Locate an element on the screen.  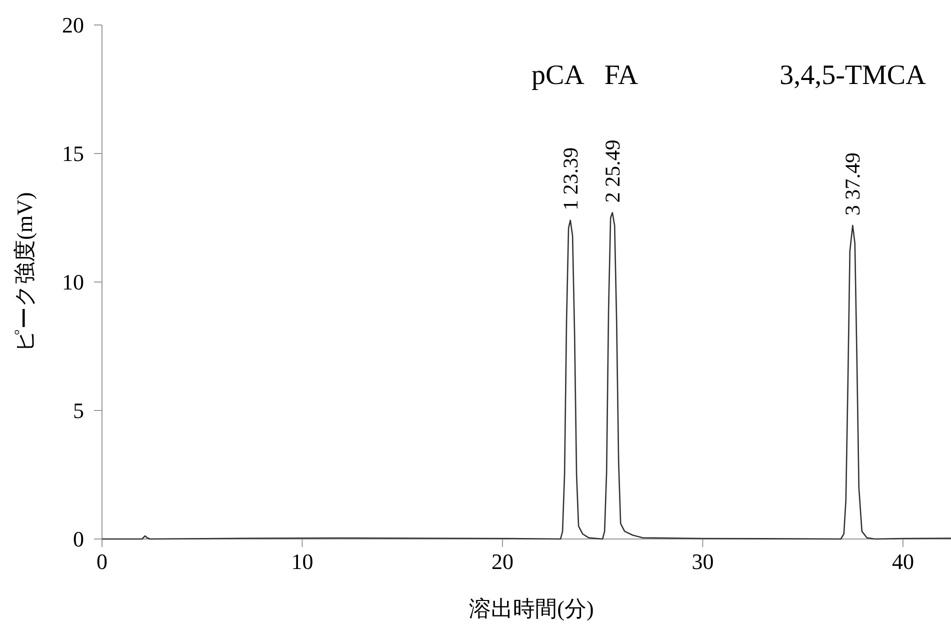
y-tick-label: 10 is located at coordinates (73, 282).